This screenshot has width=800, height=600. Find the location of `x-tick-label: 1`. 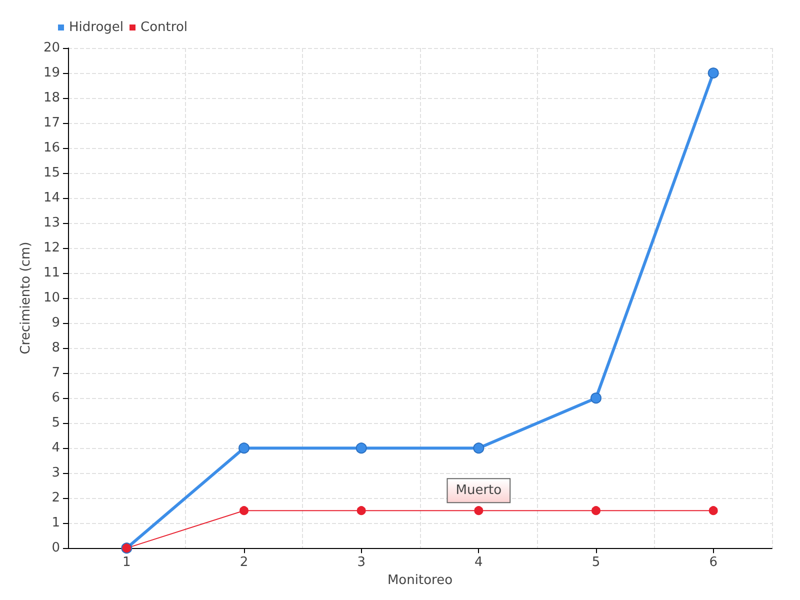

x-tick-label: 1 is located at coordinates (126, 562).